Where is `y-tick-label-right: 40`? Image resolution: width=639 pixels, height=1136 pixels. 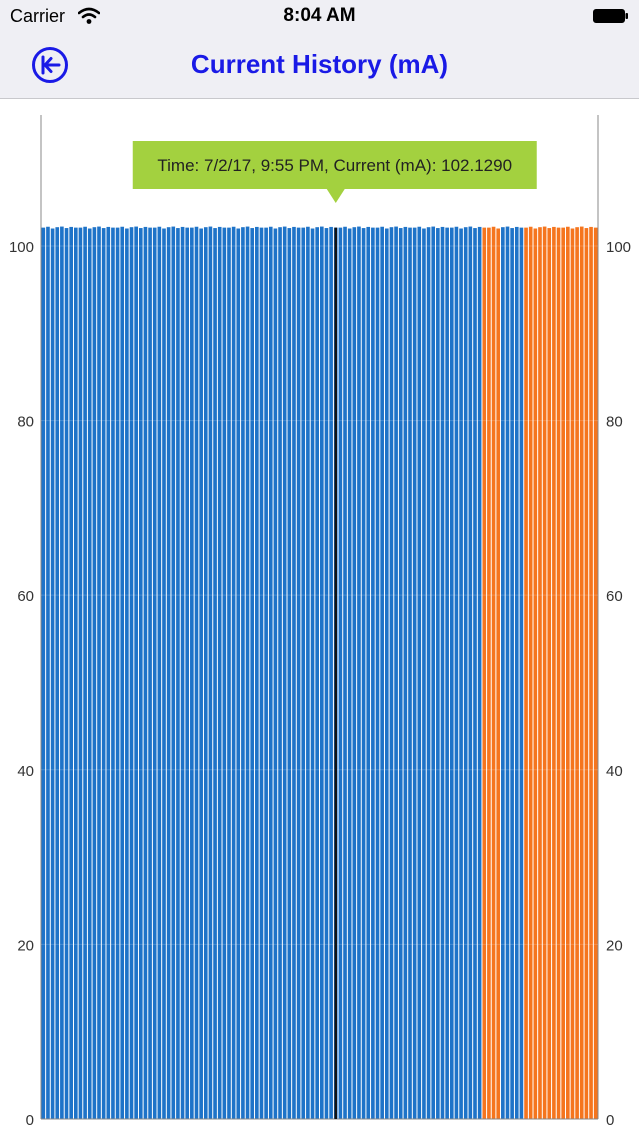 y-tick-label-right: 40 is located at coordinates (614, 771).